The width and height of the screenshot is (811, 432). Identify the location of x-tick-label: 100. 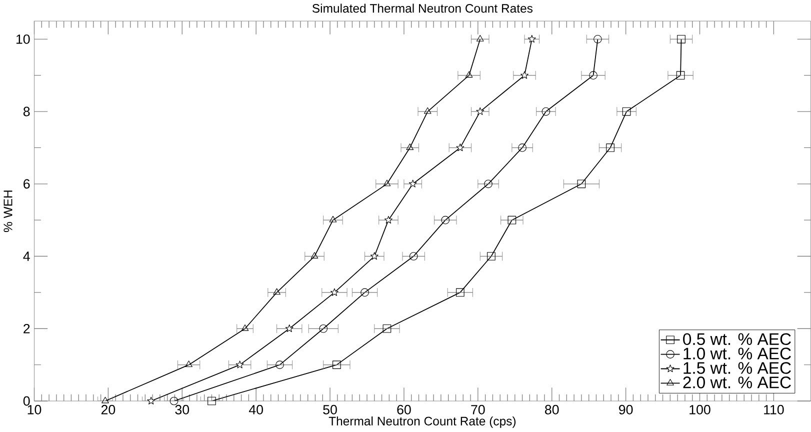
(700, 410).